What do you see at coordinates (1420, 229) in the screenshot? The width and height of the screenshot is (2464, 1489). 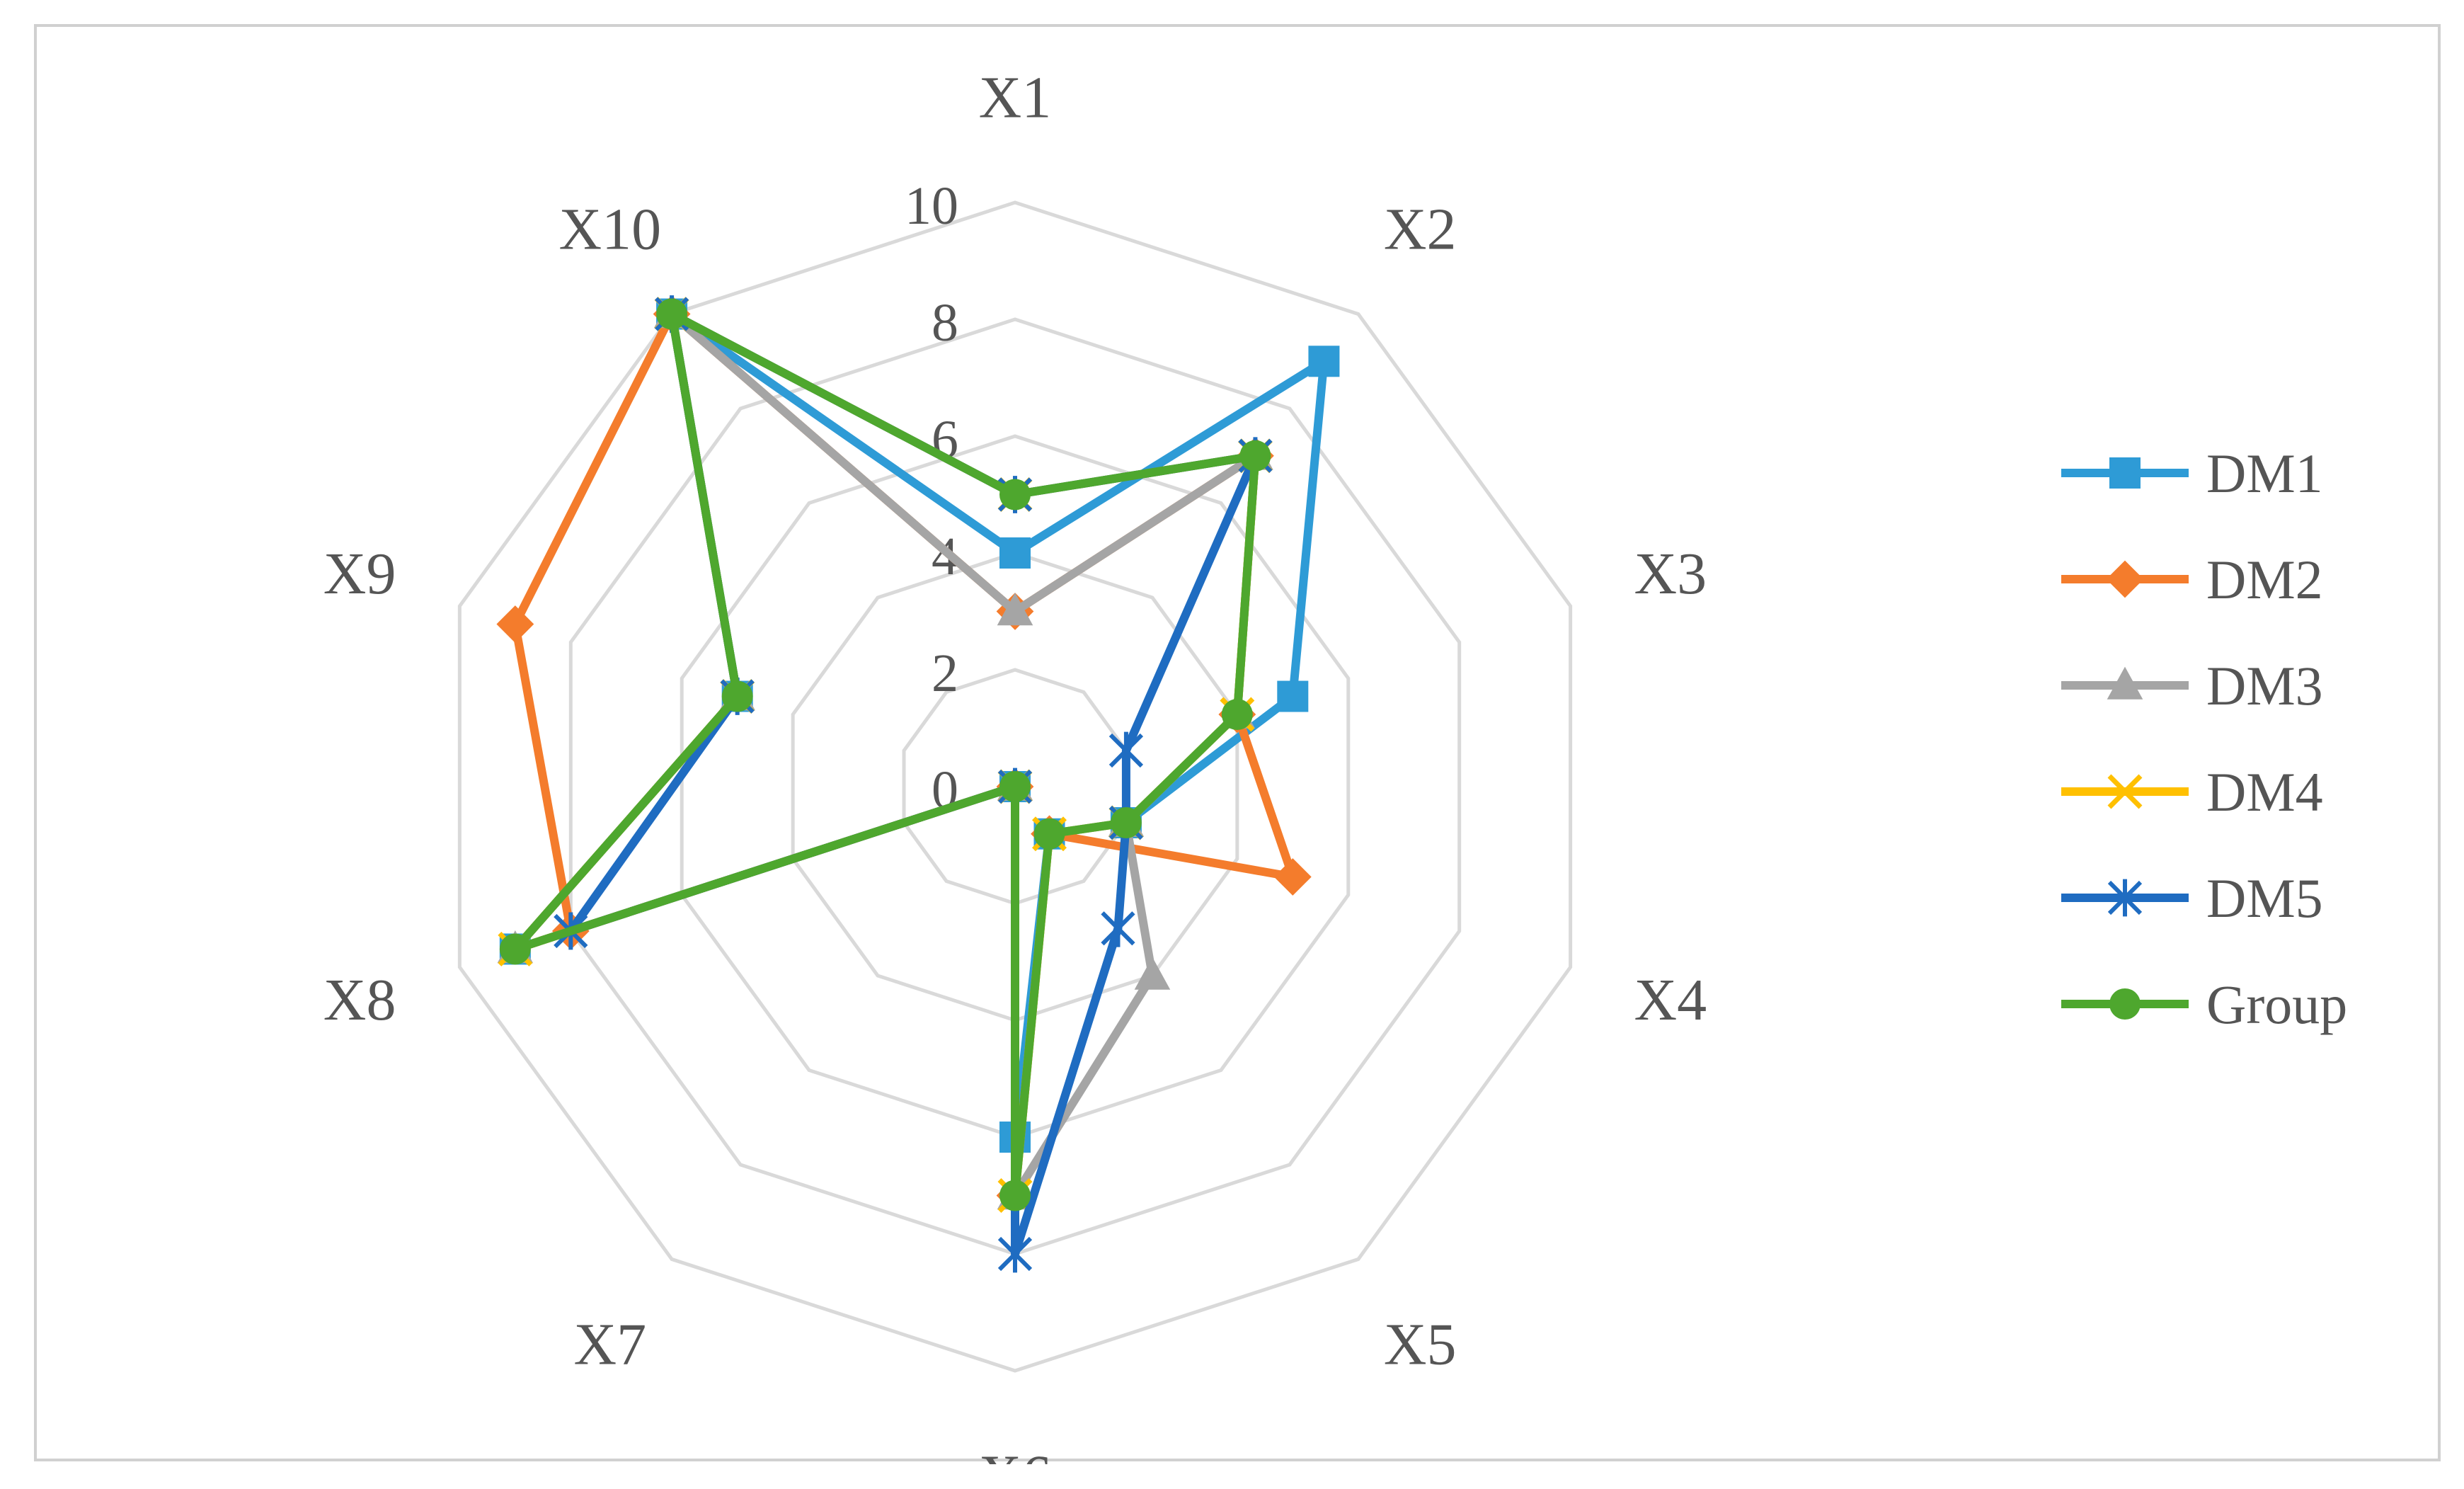 I see `category-label: X2` at bounding box center [1420, 229].